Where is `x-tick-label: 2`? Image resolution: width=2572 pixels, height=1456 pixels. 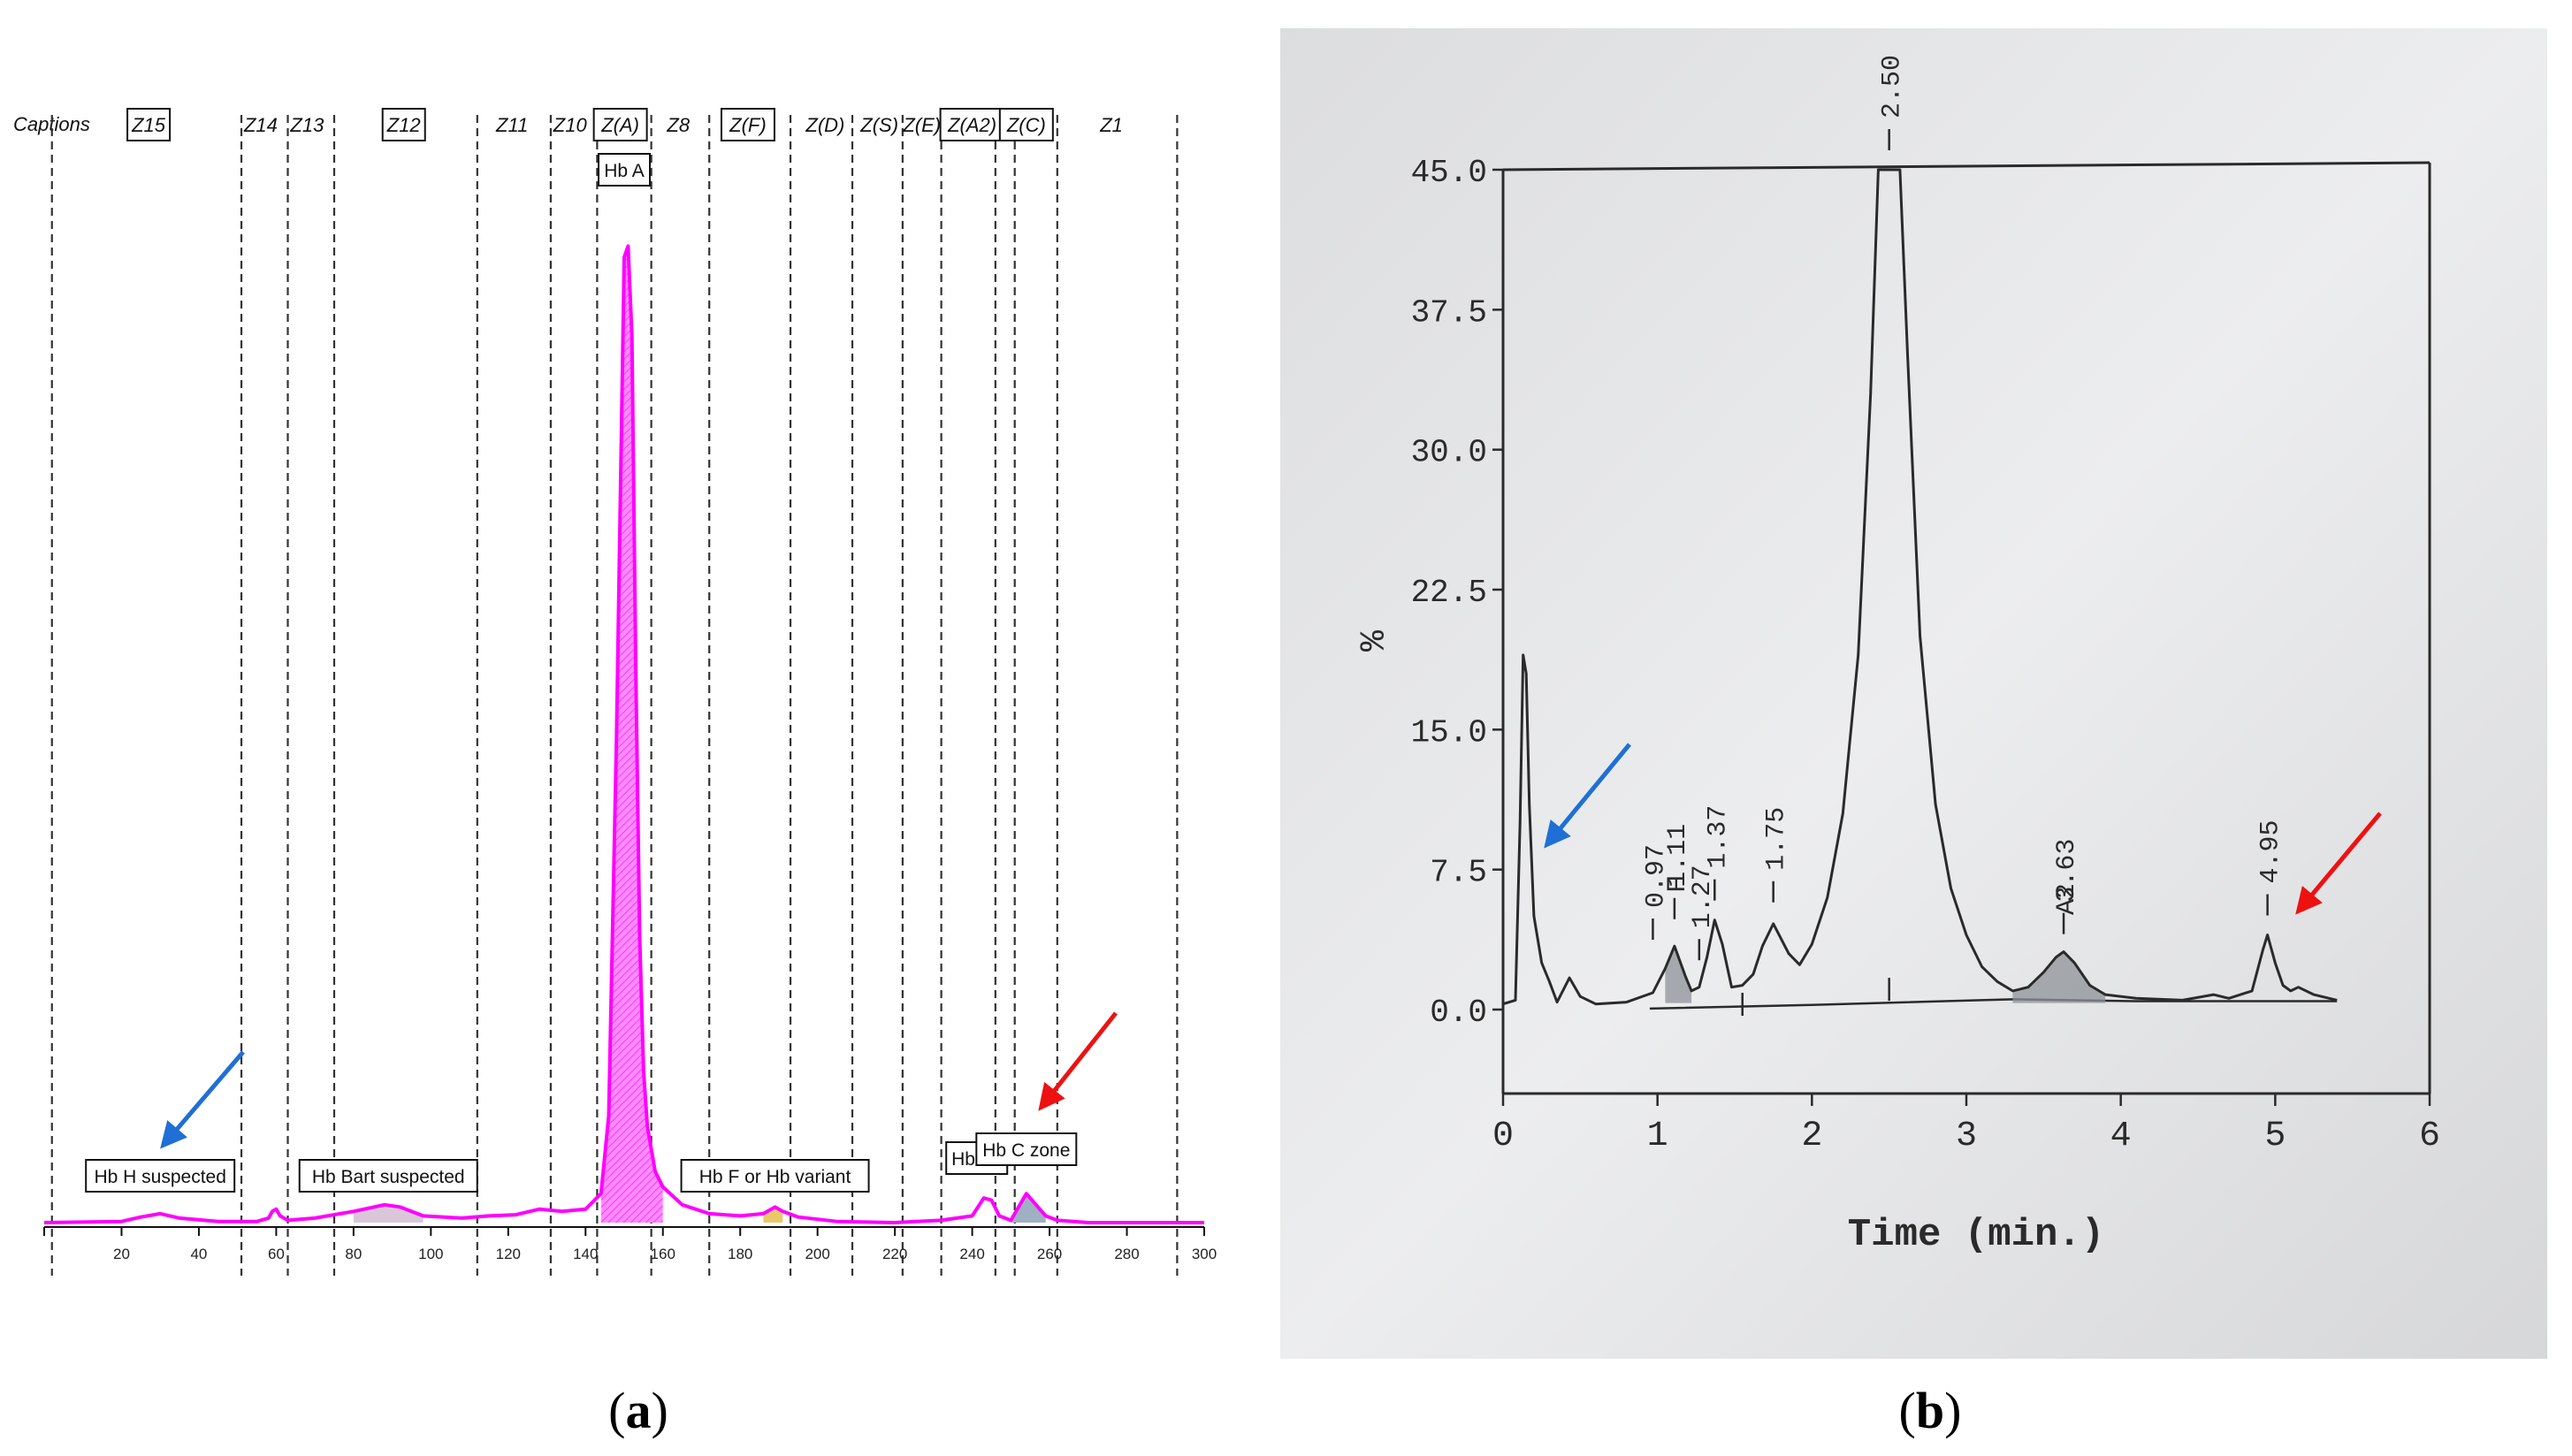 x-tick-label: 2 is located at coordinates (1812, 1136).